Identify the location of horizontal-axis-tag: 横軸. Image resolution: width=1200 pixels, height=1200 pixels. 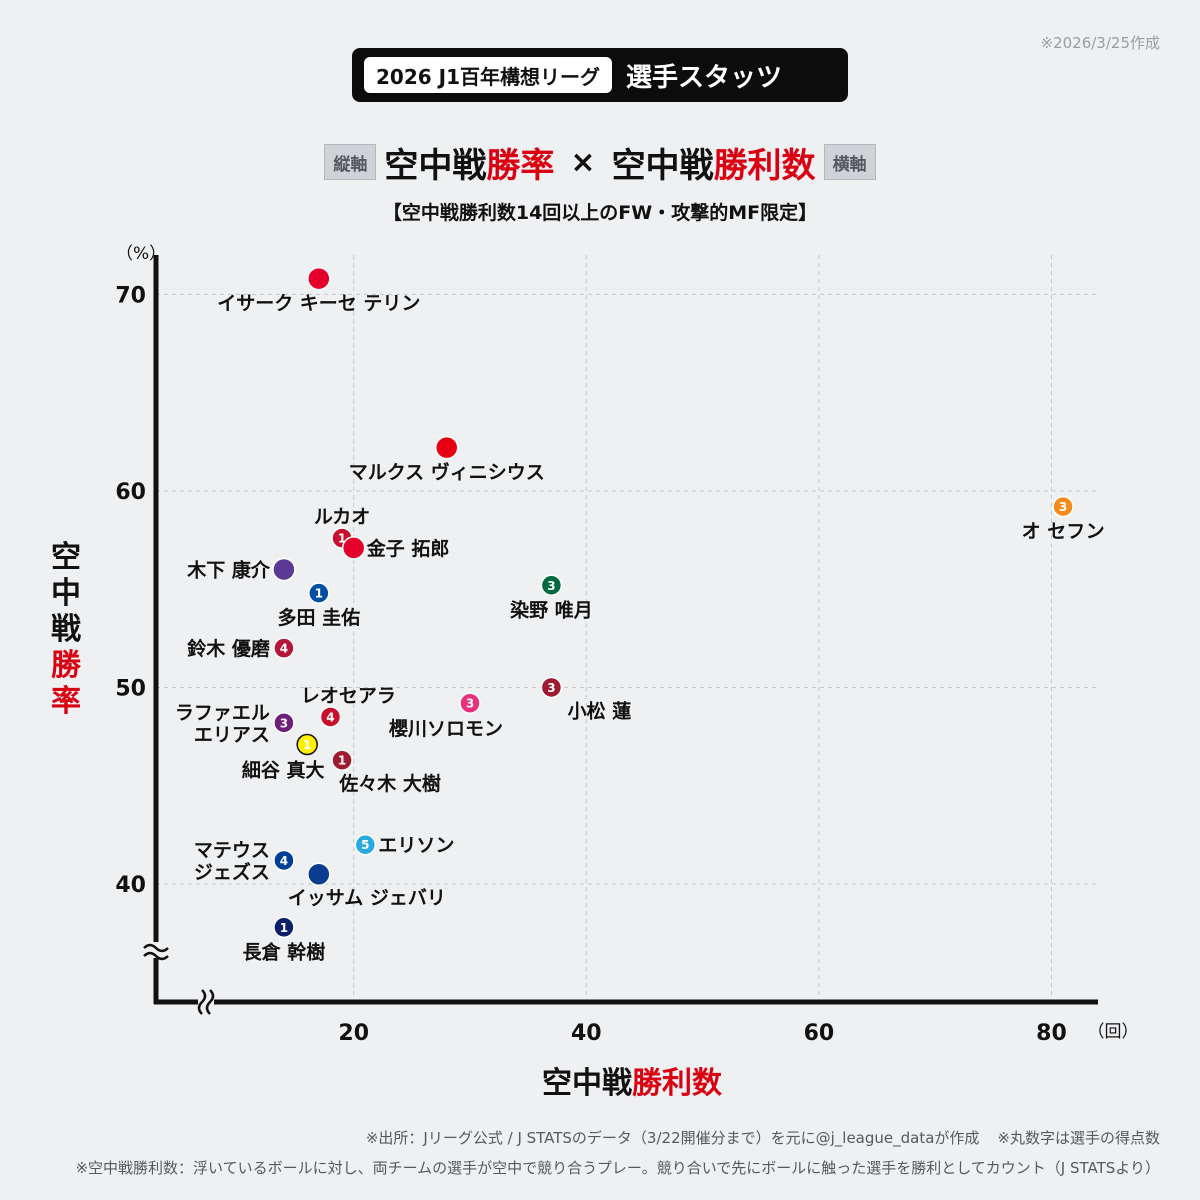
(849, 162).